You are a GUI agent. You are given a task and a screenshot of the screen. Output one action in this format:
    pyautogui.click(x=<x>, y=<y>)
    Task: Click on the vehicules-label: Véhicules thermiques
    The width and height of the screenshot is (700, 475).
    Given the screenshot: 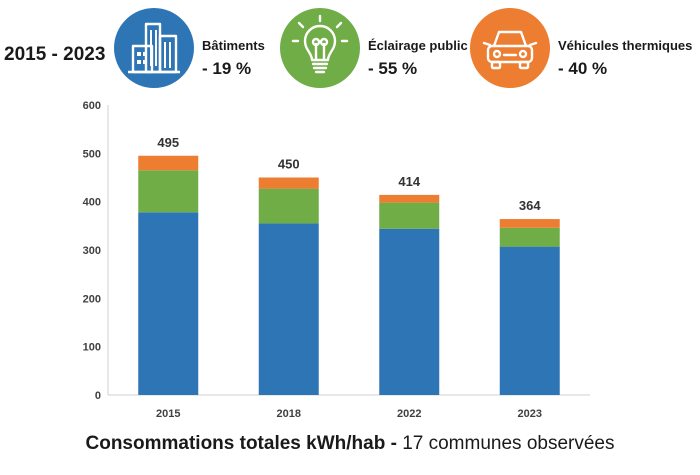 What is the action you would take?
    pyautogui.click(x=625, y=45)
    